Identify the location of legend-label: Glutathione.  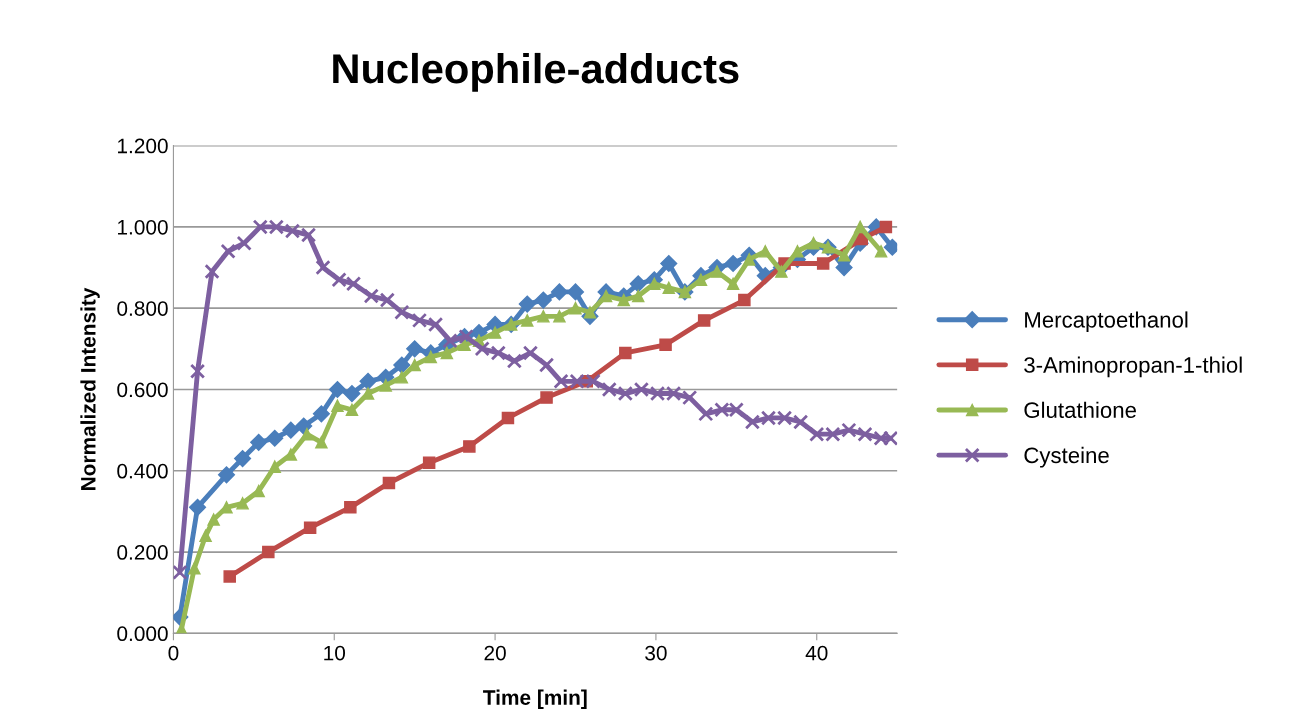
(1080, 410).